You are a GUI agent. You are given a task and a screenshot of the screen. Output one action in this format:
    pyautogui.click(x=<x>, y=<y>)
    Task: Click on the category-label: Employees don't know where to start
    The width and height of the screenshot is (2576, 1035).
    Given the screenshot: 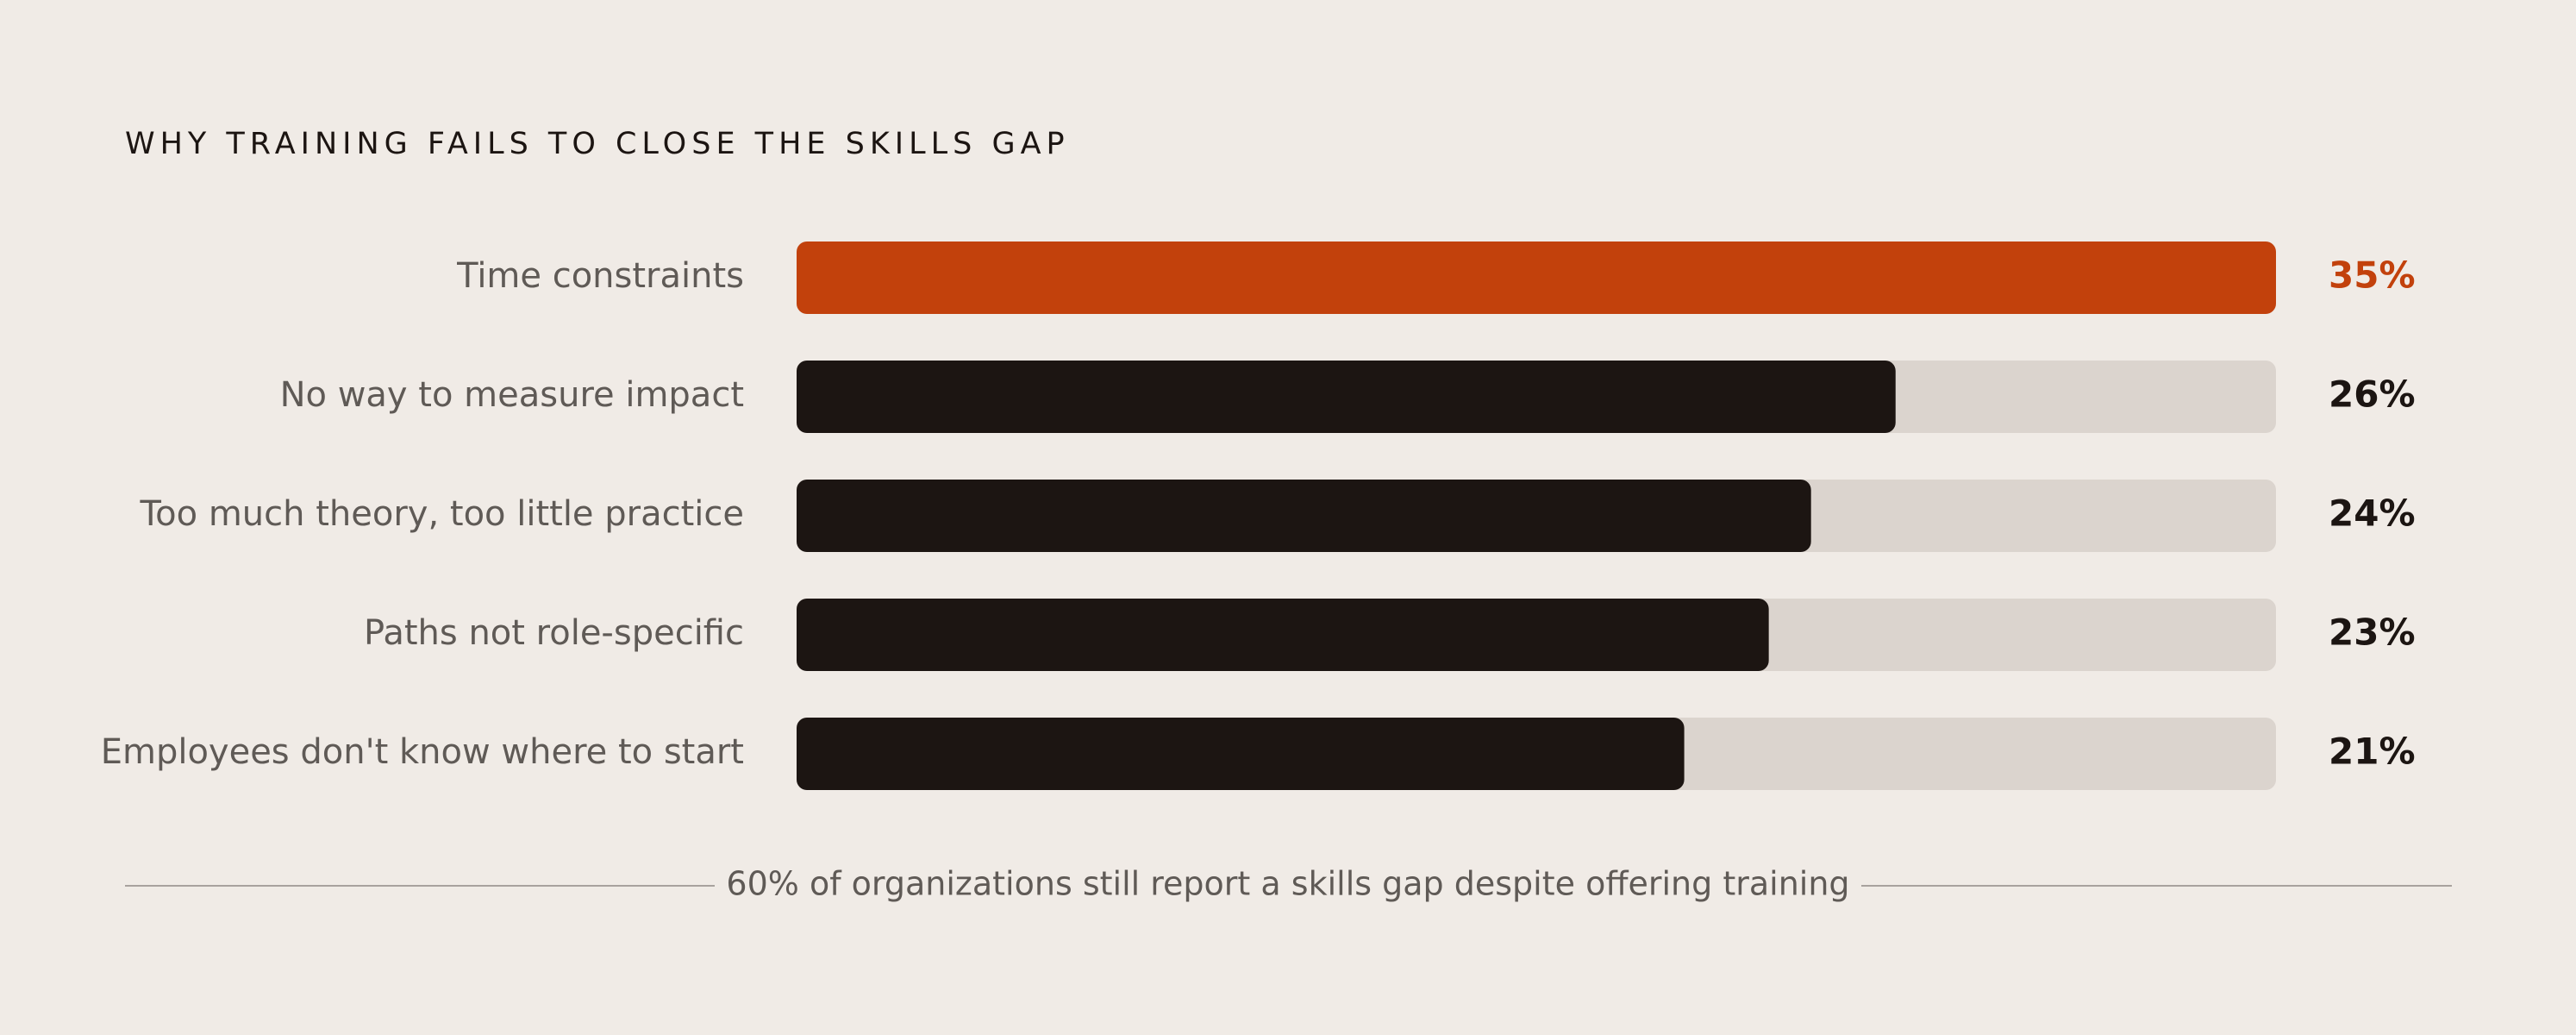 What is the action you would take?
    pyautogui.click(x=422, y=752)
    